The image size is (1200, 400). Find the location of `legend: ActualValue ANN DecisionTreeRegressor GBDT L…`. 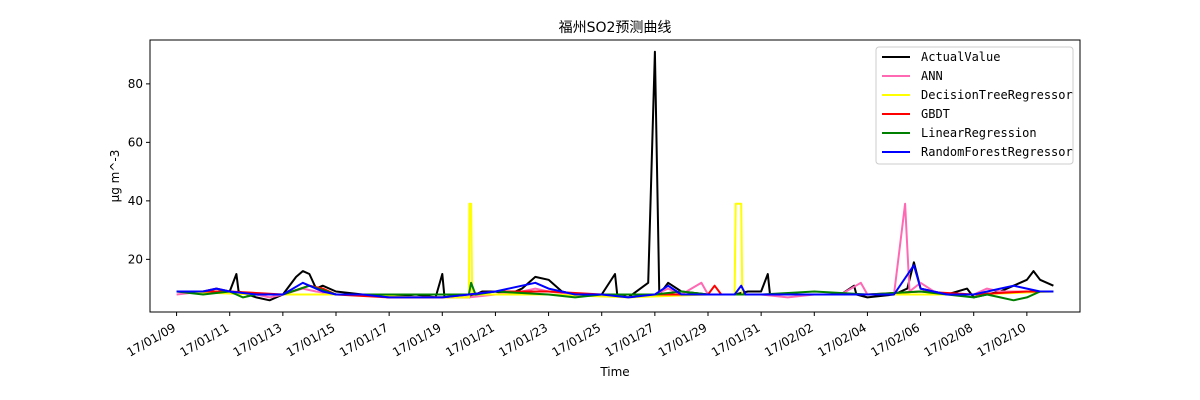

legend: ActualValue ANN DecisionTreeRegressor GBDT L… is located at coordinates (974, 105).